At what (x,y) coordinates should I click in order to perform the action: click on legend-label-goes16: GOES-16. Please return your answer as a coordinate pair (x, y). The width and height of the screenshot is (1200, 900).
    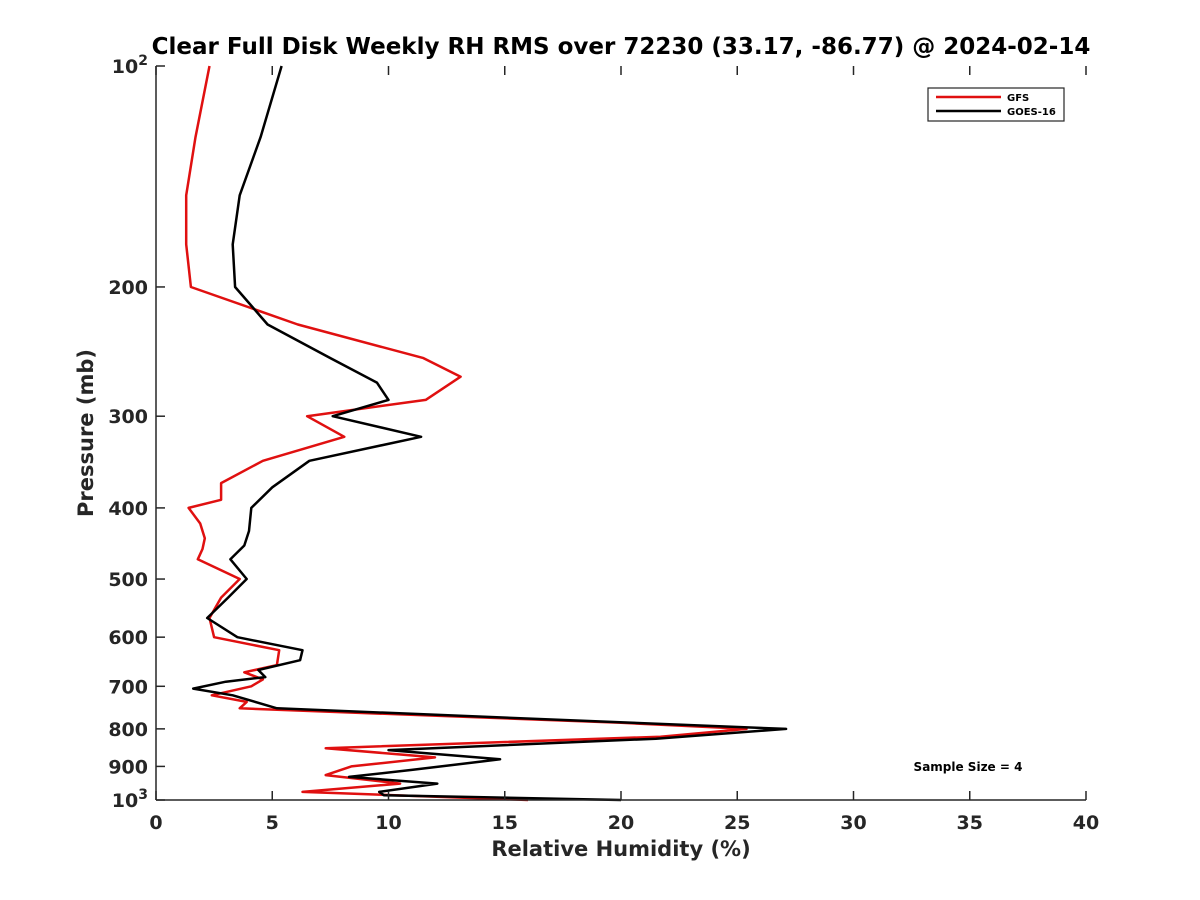
    Looking at the image, I should click on (1031, 112).